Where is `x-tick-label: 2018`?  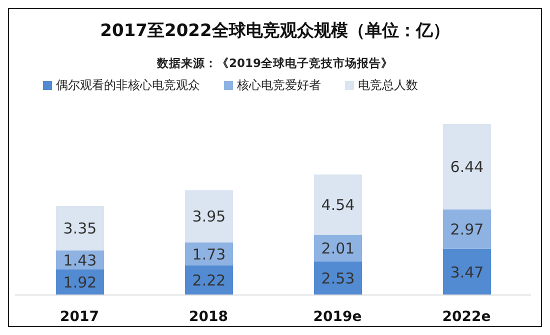
x-tick-label: 2018 is located at coordinates (208, 316).